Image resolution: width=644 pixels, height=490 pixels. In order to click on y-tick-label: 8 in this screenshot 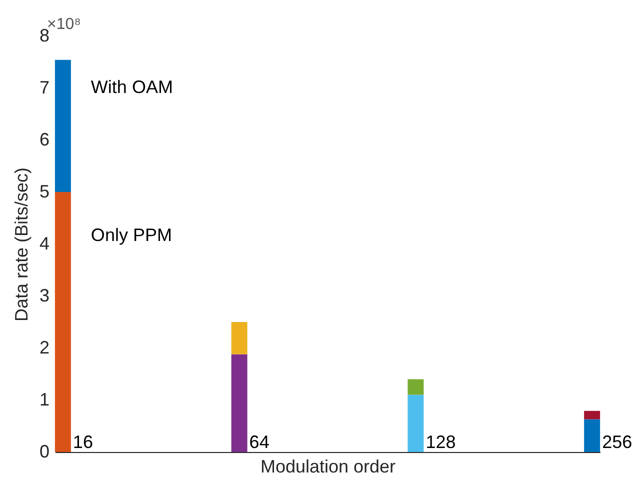, I will do `click(44, 36)`.